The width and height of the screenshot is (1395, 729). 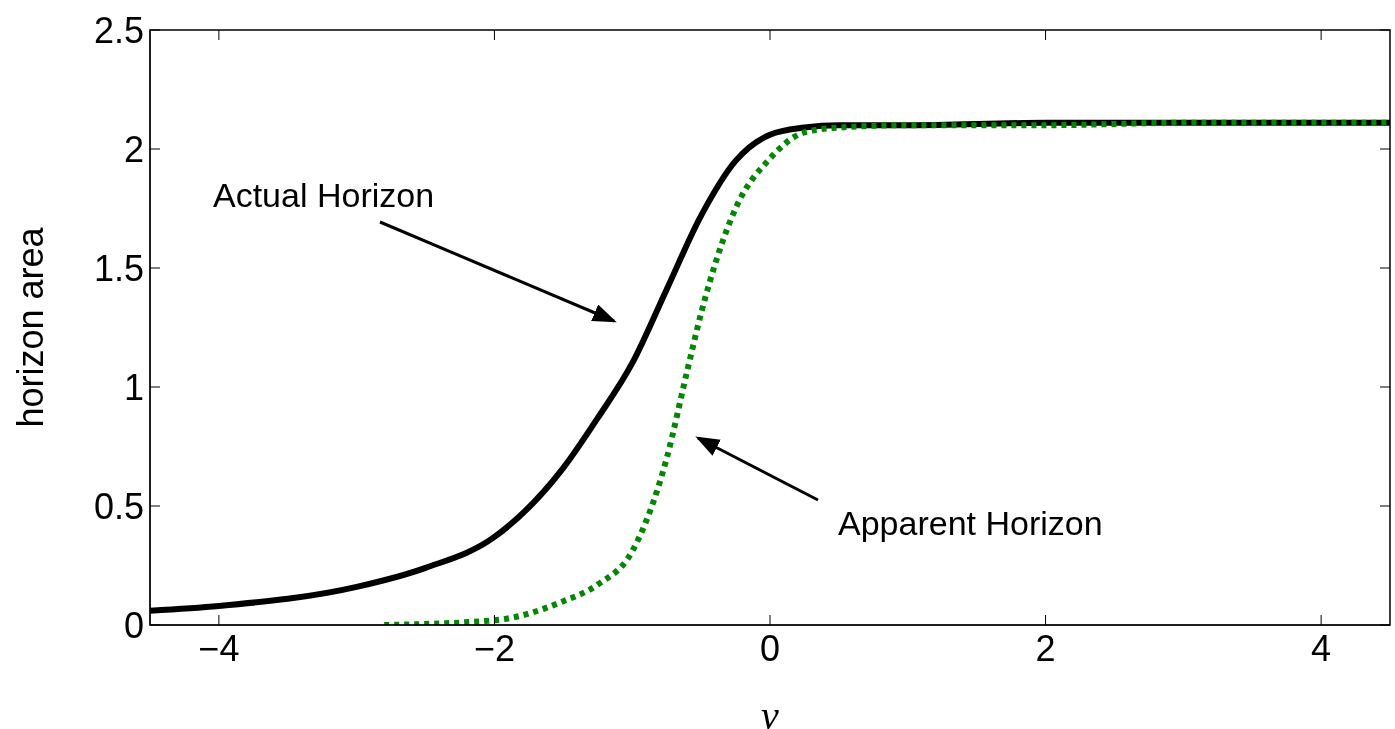 What do you see at coordinates (133, 149) in the screenshot?
I see `y-tick-label: 2` at bounding box center [133, 149].